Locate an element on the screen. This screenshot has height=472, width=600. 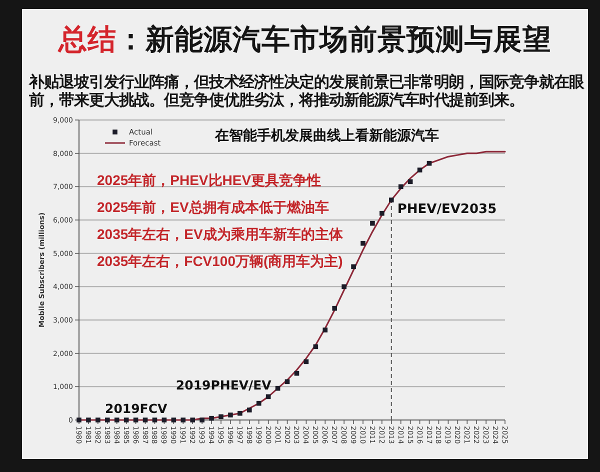
chart-subtitle: 补贴退坡引发行业阵痛，但技术经济性决定的发展前景已非常明朗，国际竞争就在眼前，带来更大挑战。但竞争使优胜劣汰，将推动新能源汽车时代提前到来。 is located at coordinates (307, 91).